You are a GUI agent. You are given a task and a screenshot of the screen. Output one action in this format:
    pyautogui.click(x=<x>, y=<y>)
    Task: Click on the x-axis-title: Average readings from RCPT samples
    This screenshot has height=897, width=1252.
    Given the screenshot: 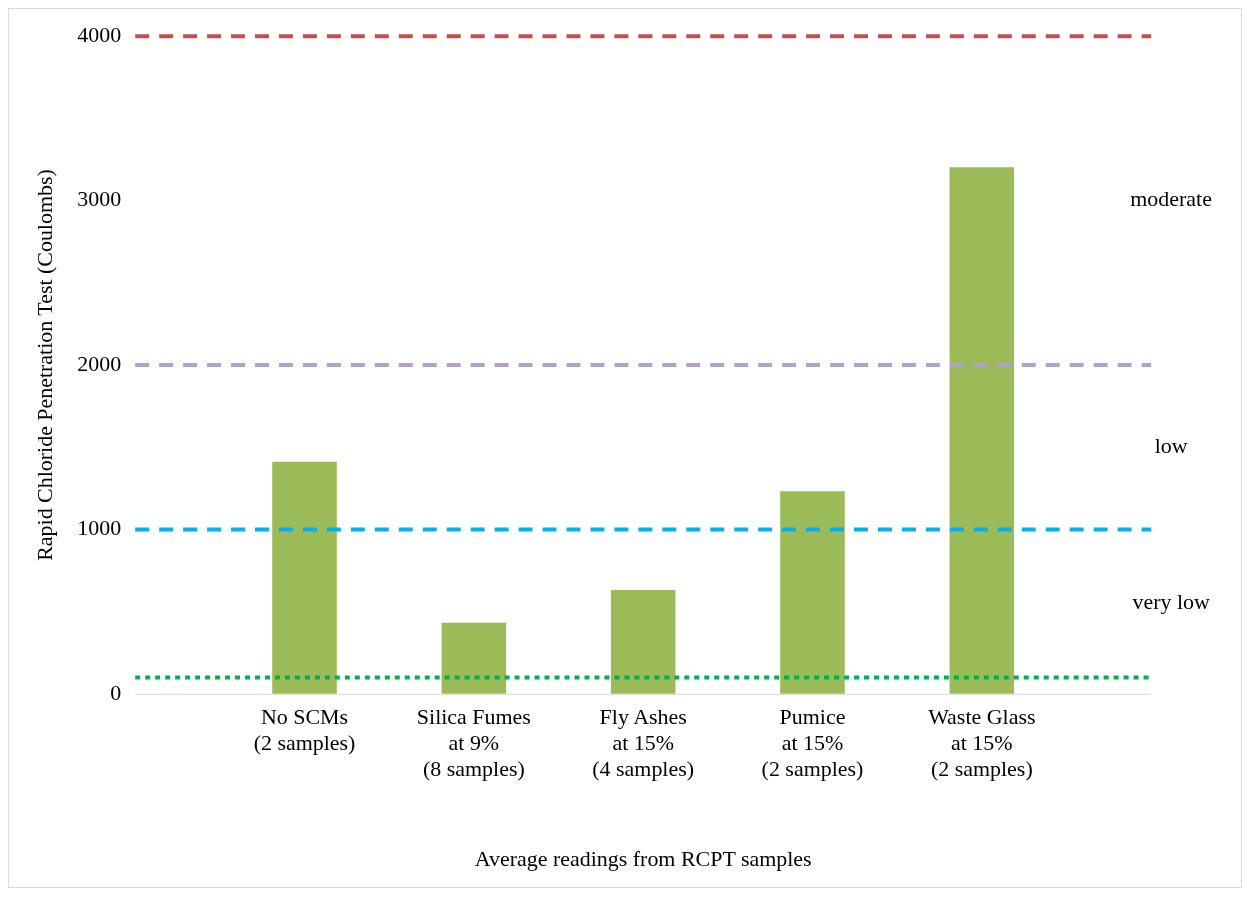 What is the action you would take?
    pyautogui.click(x=643, y=858)
    